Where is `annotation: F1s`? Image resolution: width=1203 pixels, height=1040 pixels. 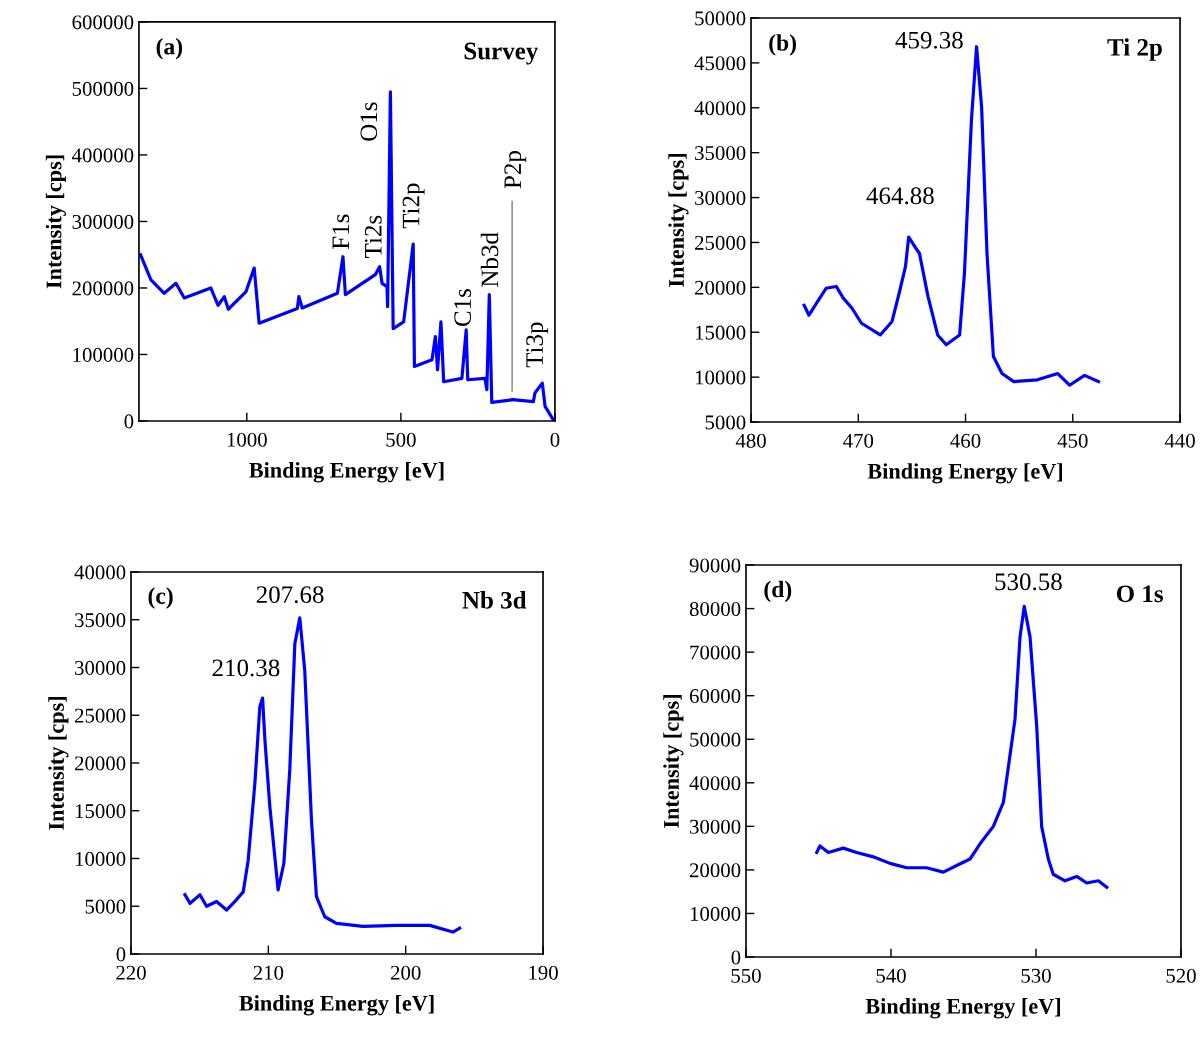
annotation: F1s is located at coordinates (341, 232).